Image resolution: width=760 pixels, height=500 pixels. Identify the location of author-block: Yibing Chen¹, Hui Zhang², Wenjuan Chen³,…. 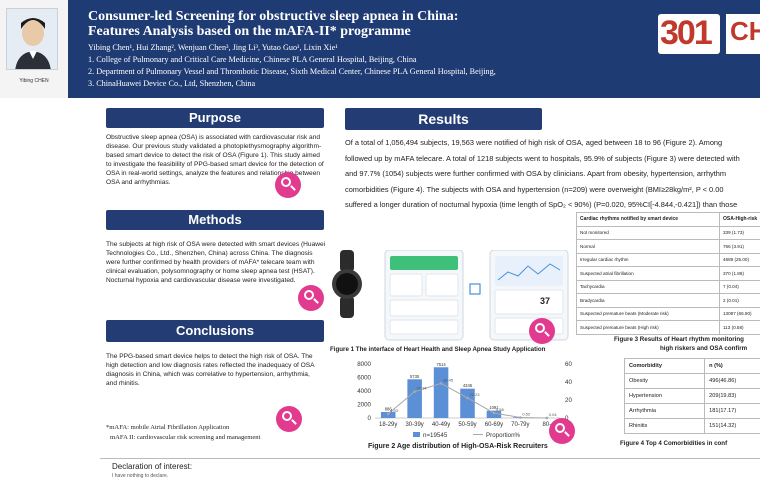
(368, 66).